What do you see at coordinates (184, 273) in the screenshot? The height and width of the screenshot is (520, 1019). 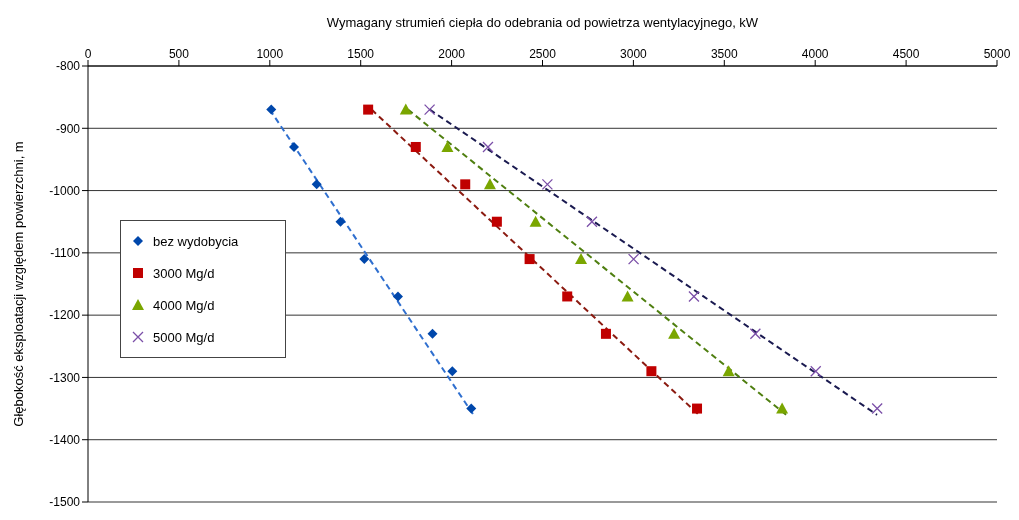 I see `legend-label: 3000 Mg/d` at bounding box center [184, 273].